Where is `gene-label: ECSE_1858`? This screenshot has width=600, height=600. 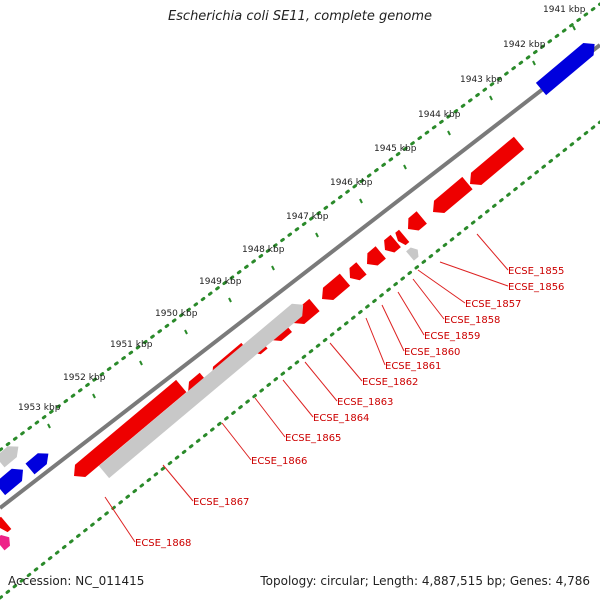
gene-label: ECSE_1858 is located at coordinates (472, 320).